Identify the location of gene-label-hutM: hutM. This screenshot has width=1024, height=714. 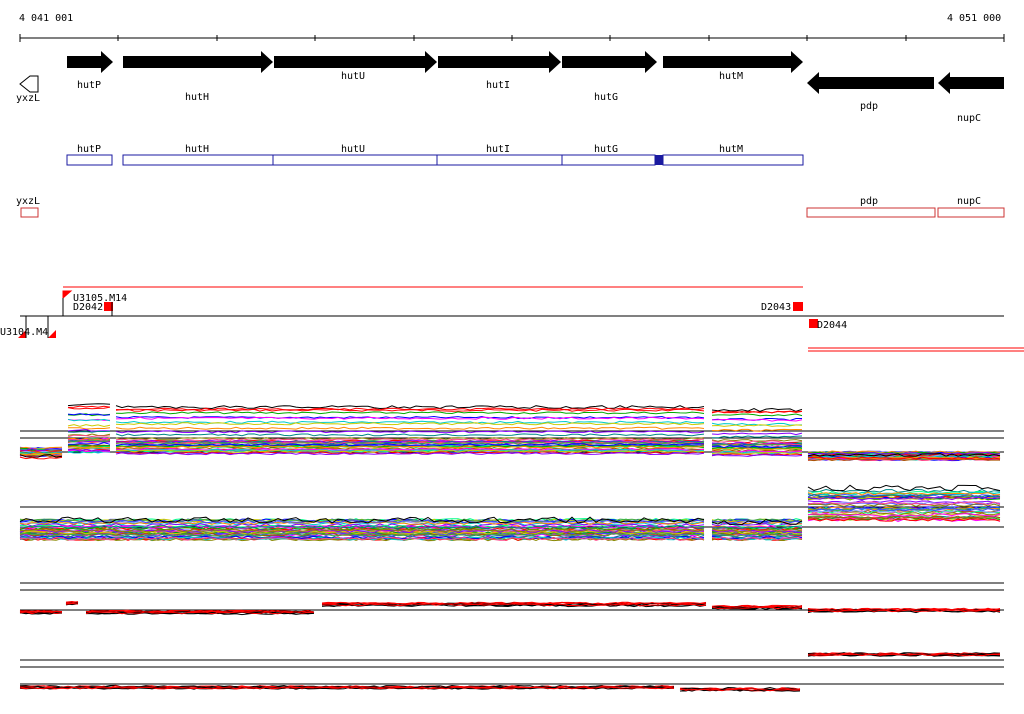
(731, 76).